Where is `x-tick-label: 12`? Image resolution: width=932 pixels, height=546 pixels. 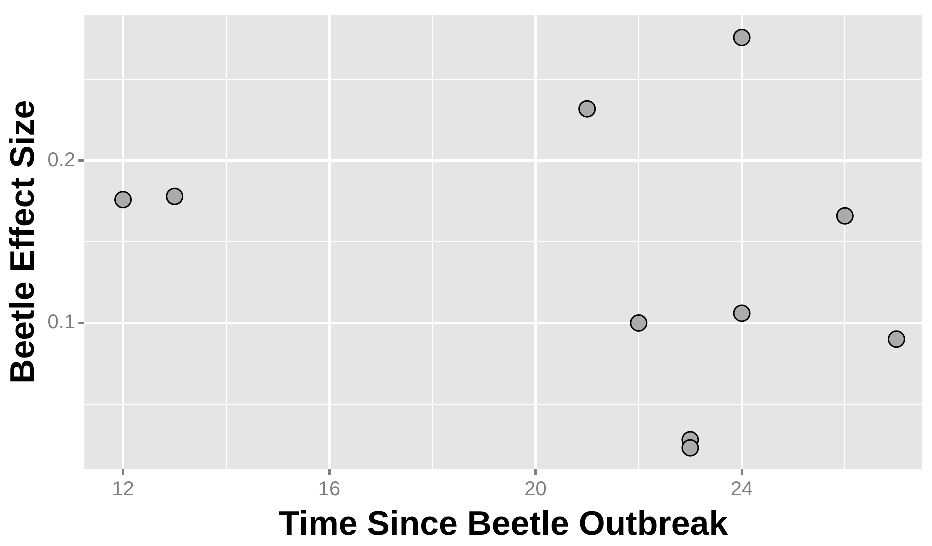 x-tick-label: 12 is located at coordinates (123, 489).